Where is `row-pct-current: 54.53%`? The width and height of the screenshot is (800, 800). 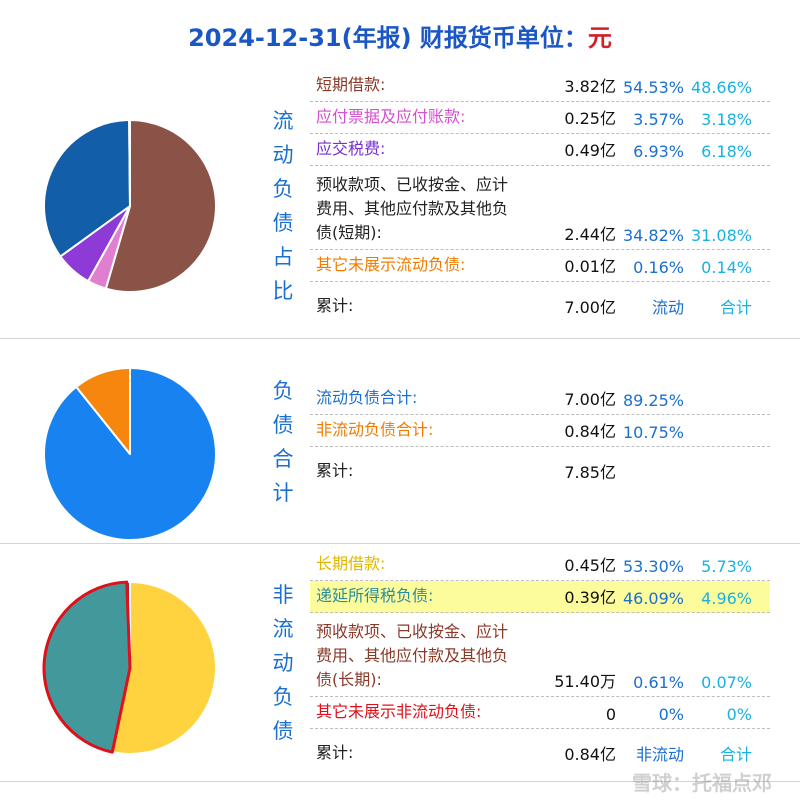
row-pct-current: 54.53% is located at coordinates (653, 87).